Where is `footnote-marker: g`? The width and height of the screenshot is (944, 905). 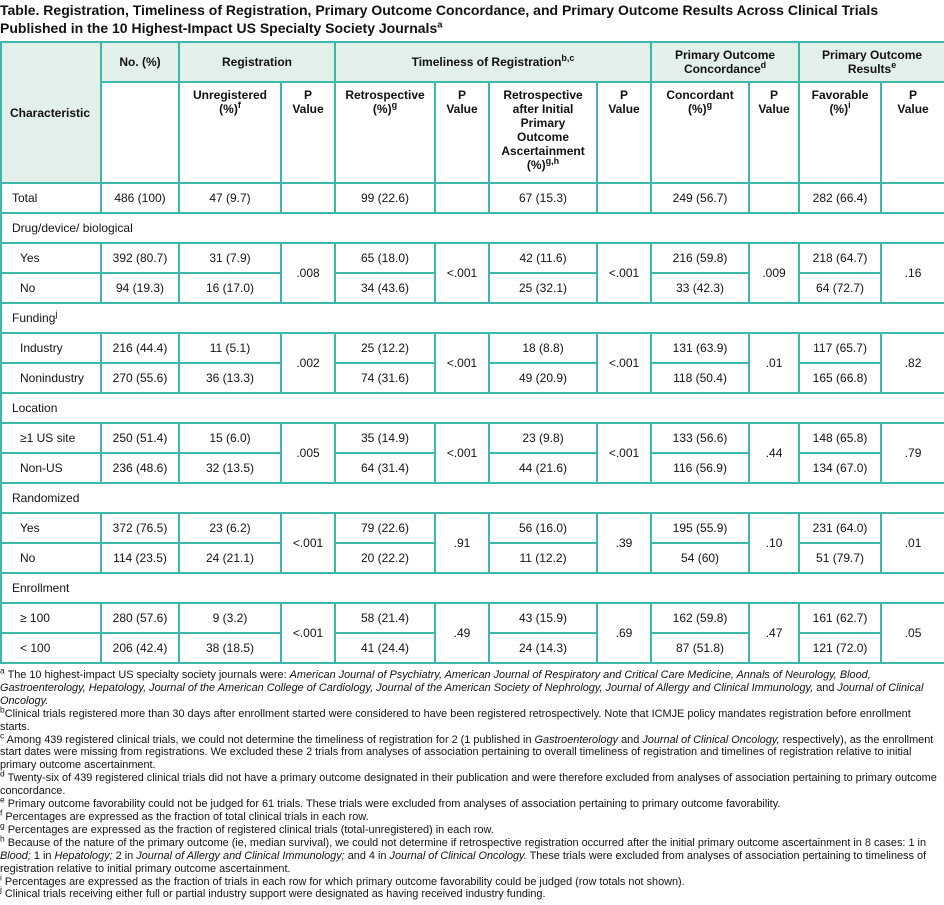 footnote-marker: g is located at coordinates (2, 825).